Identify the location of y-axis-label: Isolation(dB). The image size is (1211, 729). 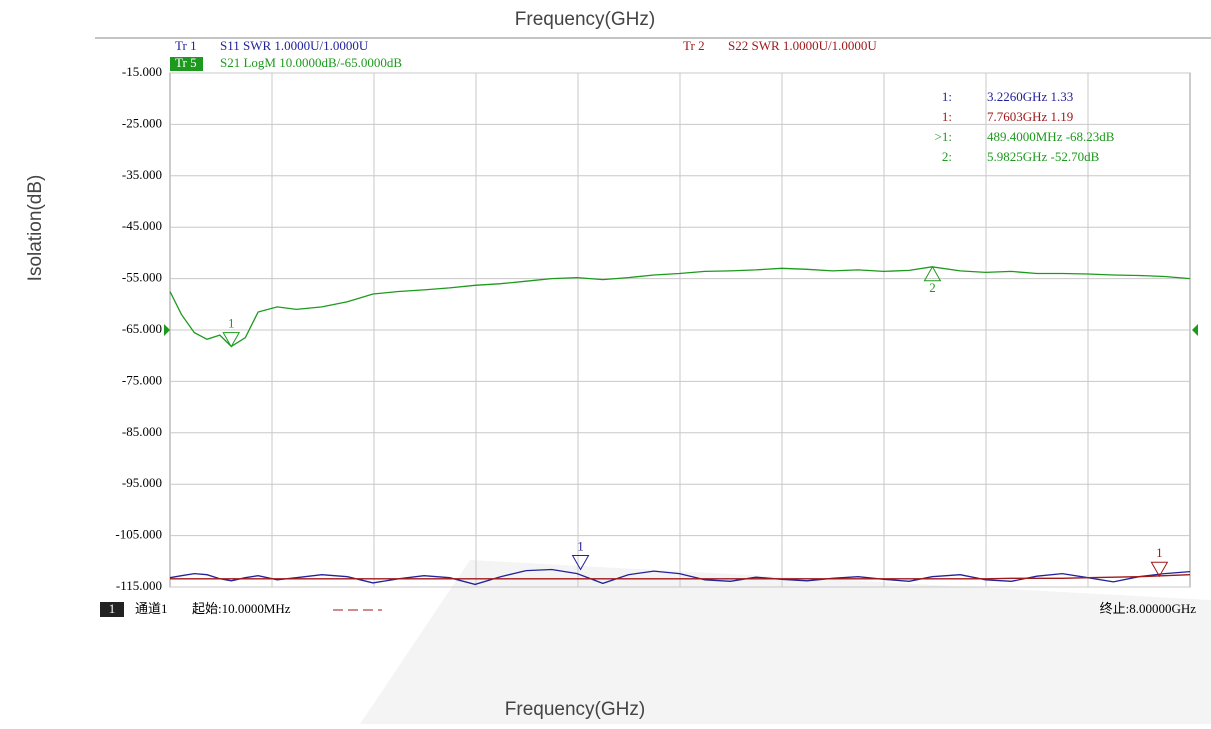
(35, 228).